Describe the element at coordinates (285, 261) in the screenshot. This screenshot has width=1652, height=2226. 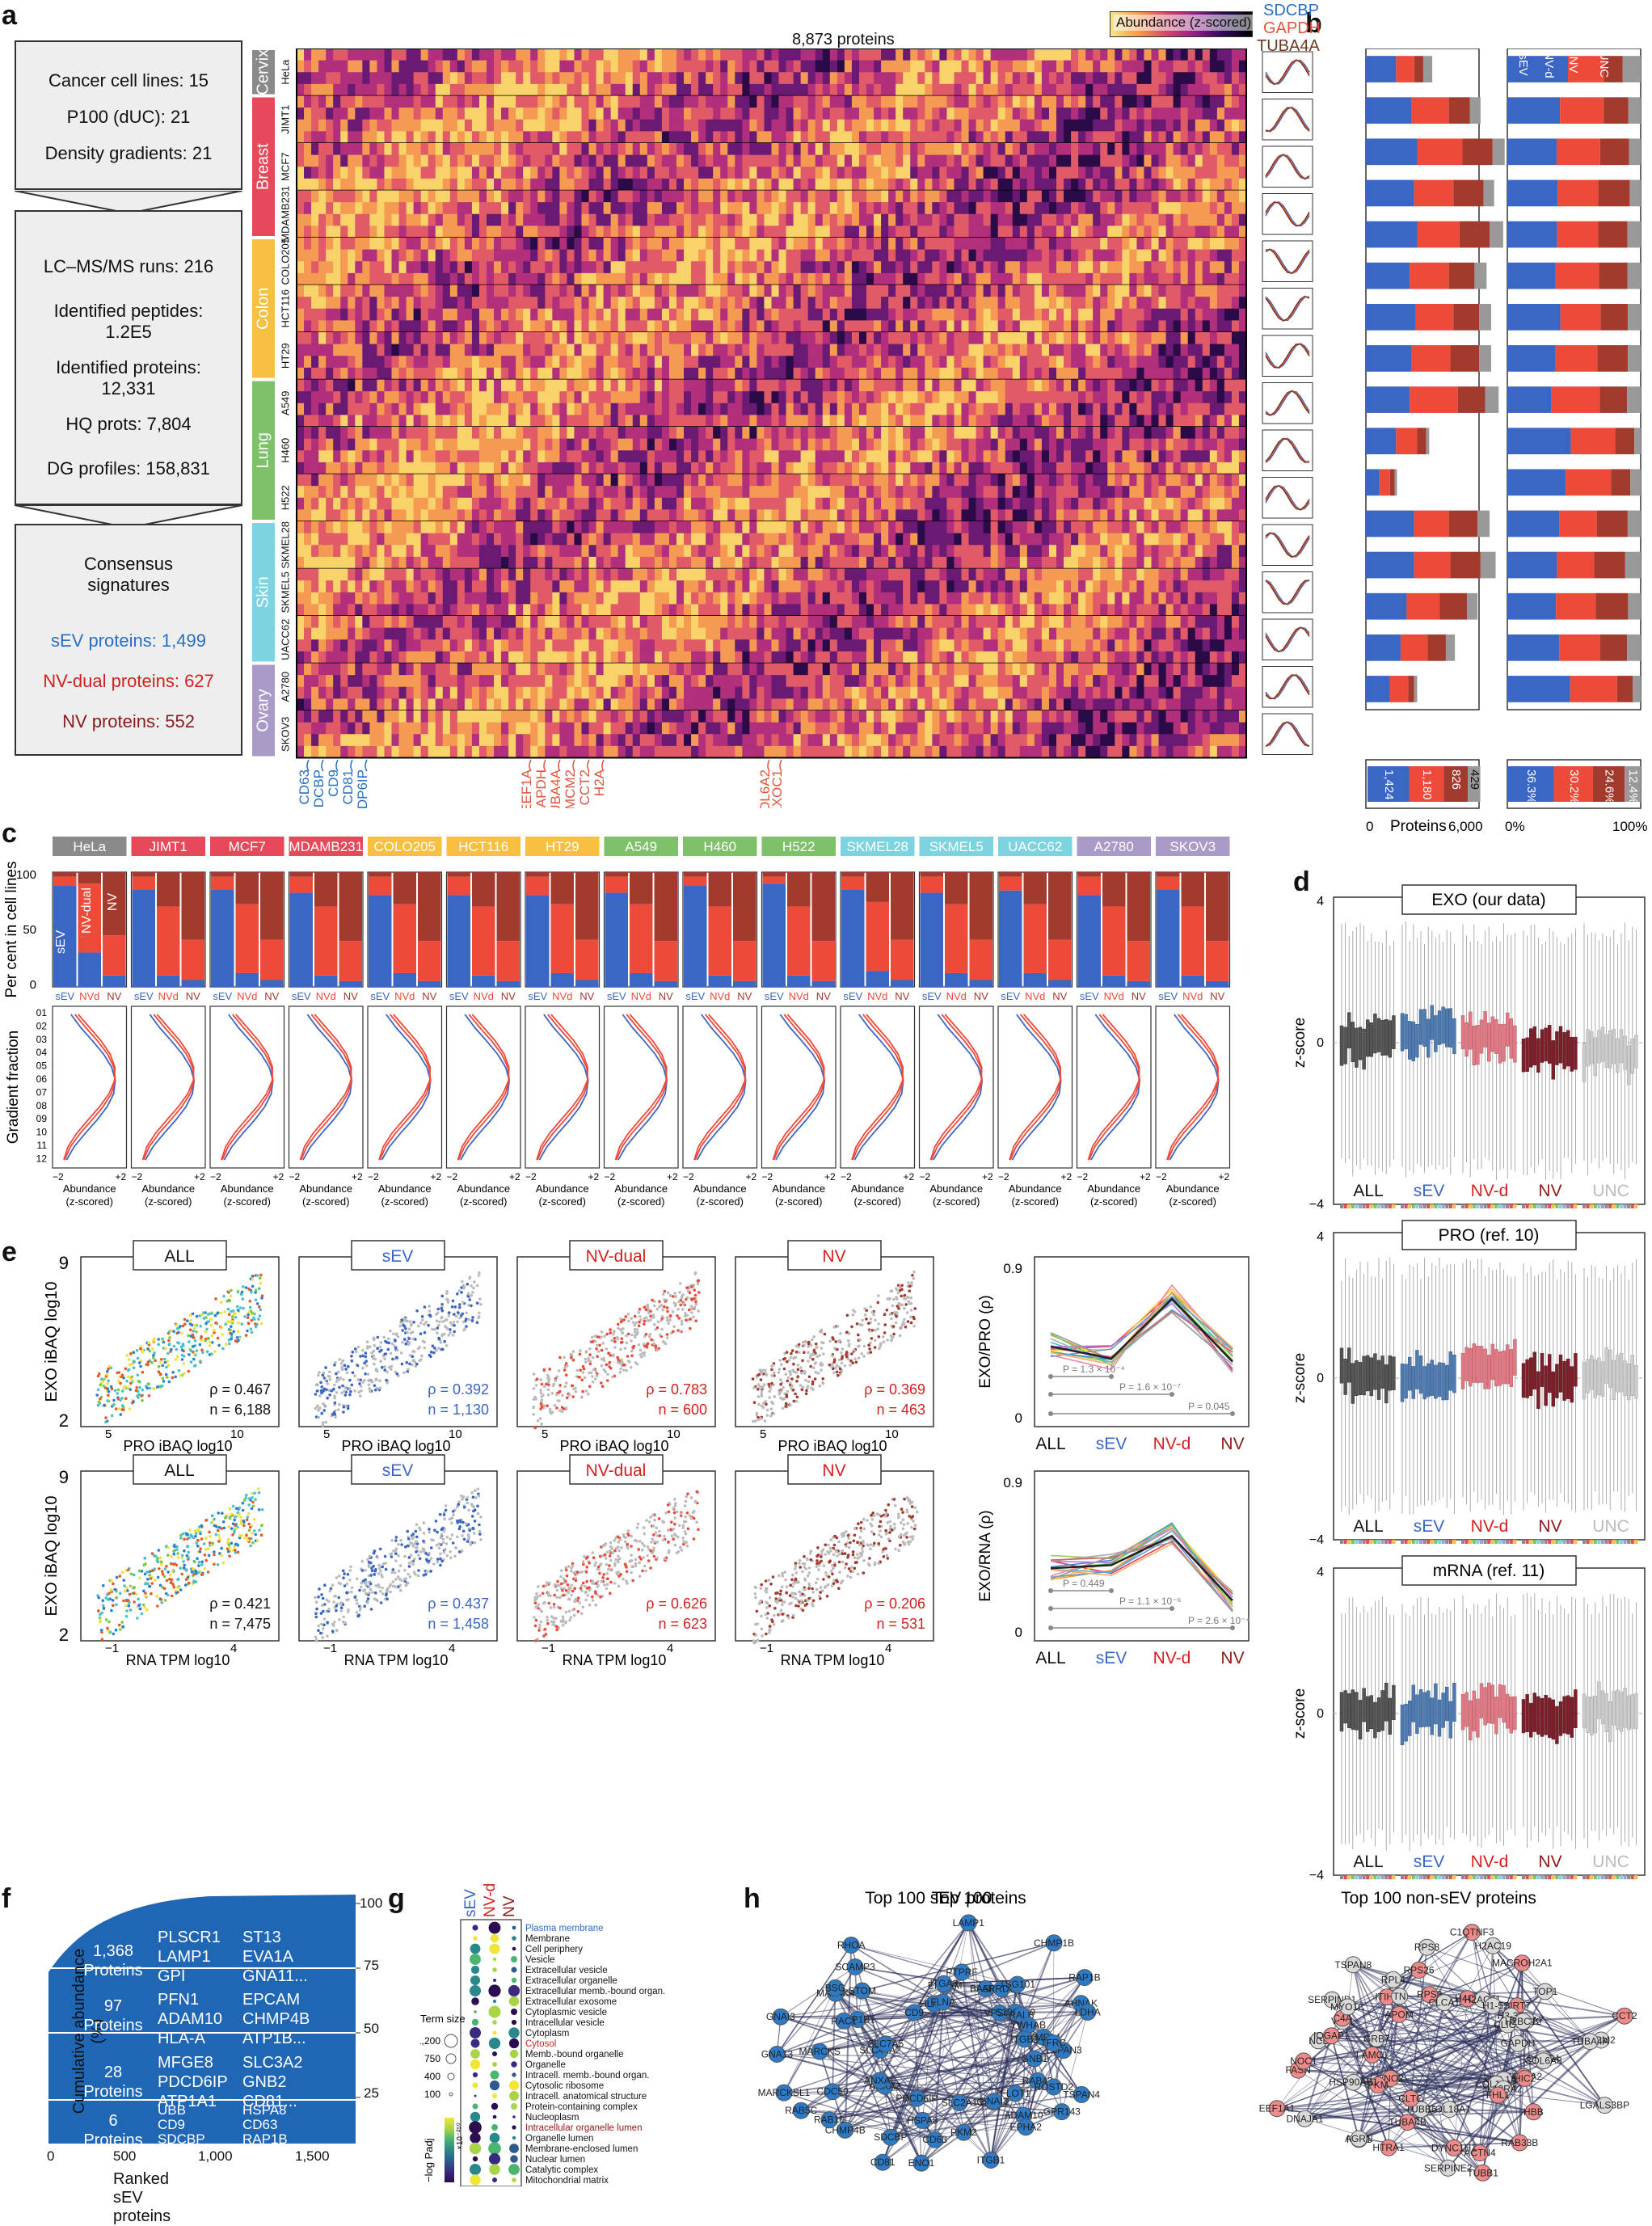
I see `cell-line-label: COLO205` at that location.